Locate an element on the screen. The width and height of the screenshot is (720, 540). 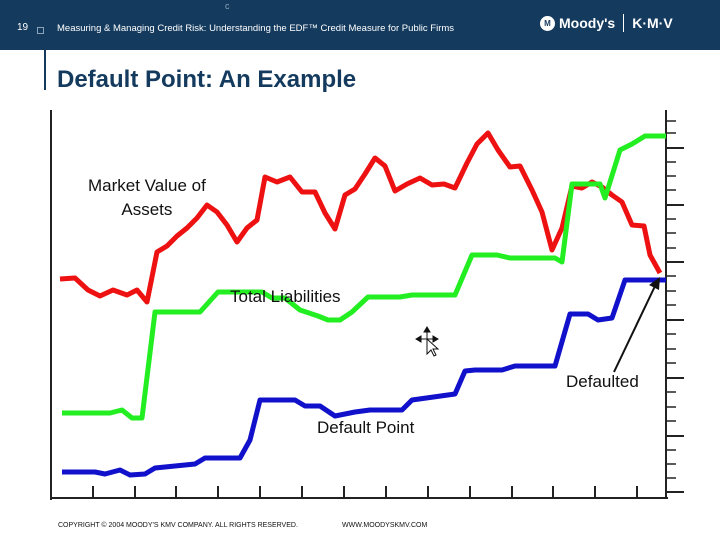
market-value-label-line1: Market Value of is located at coordinates (147, 185).